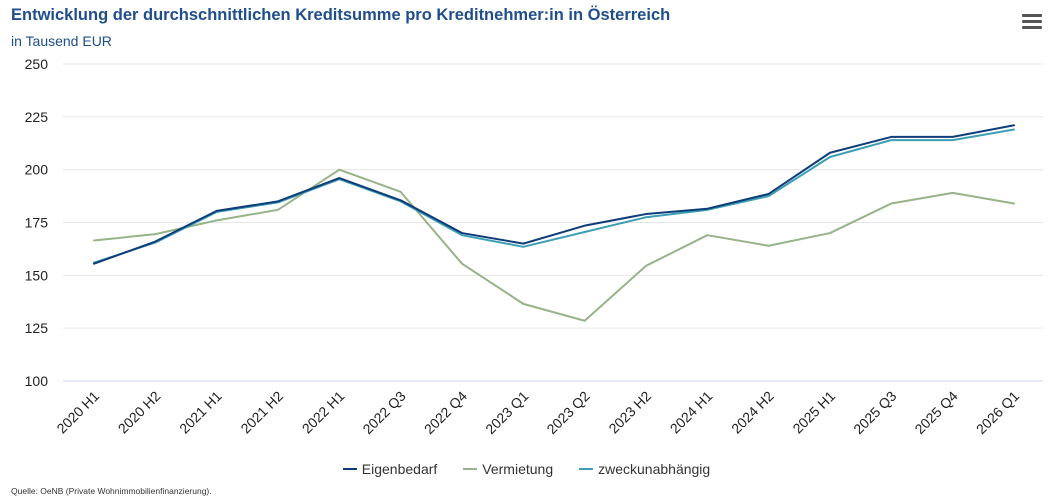 This screenshot has width=1053, height=500. I want to click on x-tick-label: 2022 H1, so click(323, 412).